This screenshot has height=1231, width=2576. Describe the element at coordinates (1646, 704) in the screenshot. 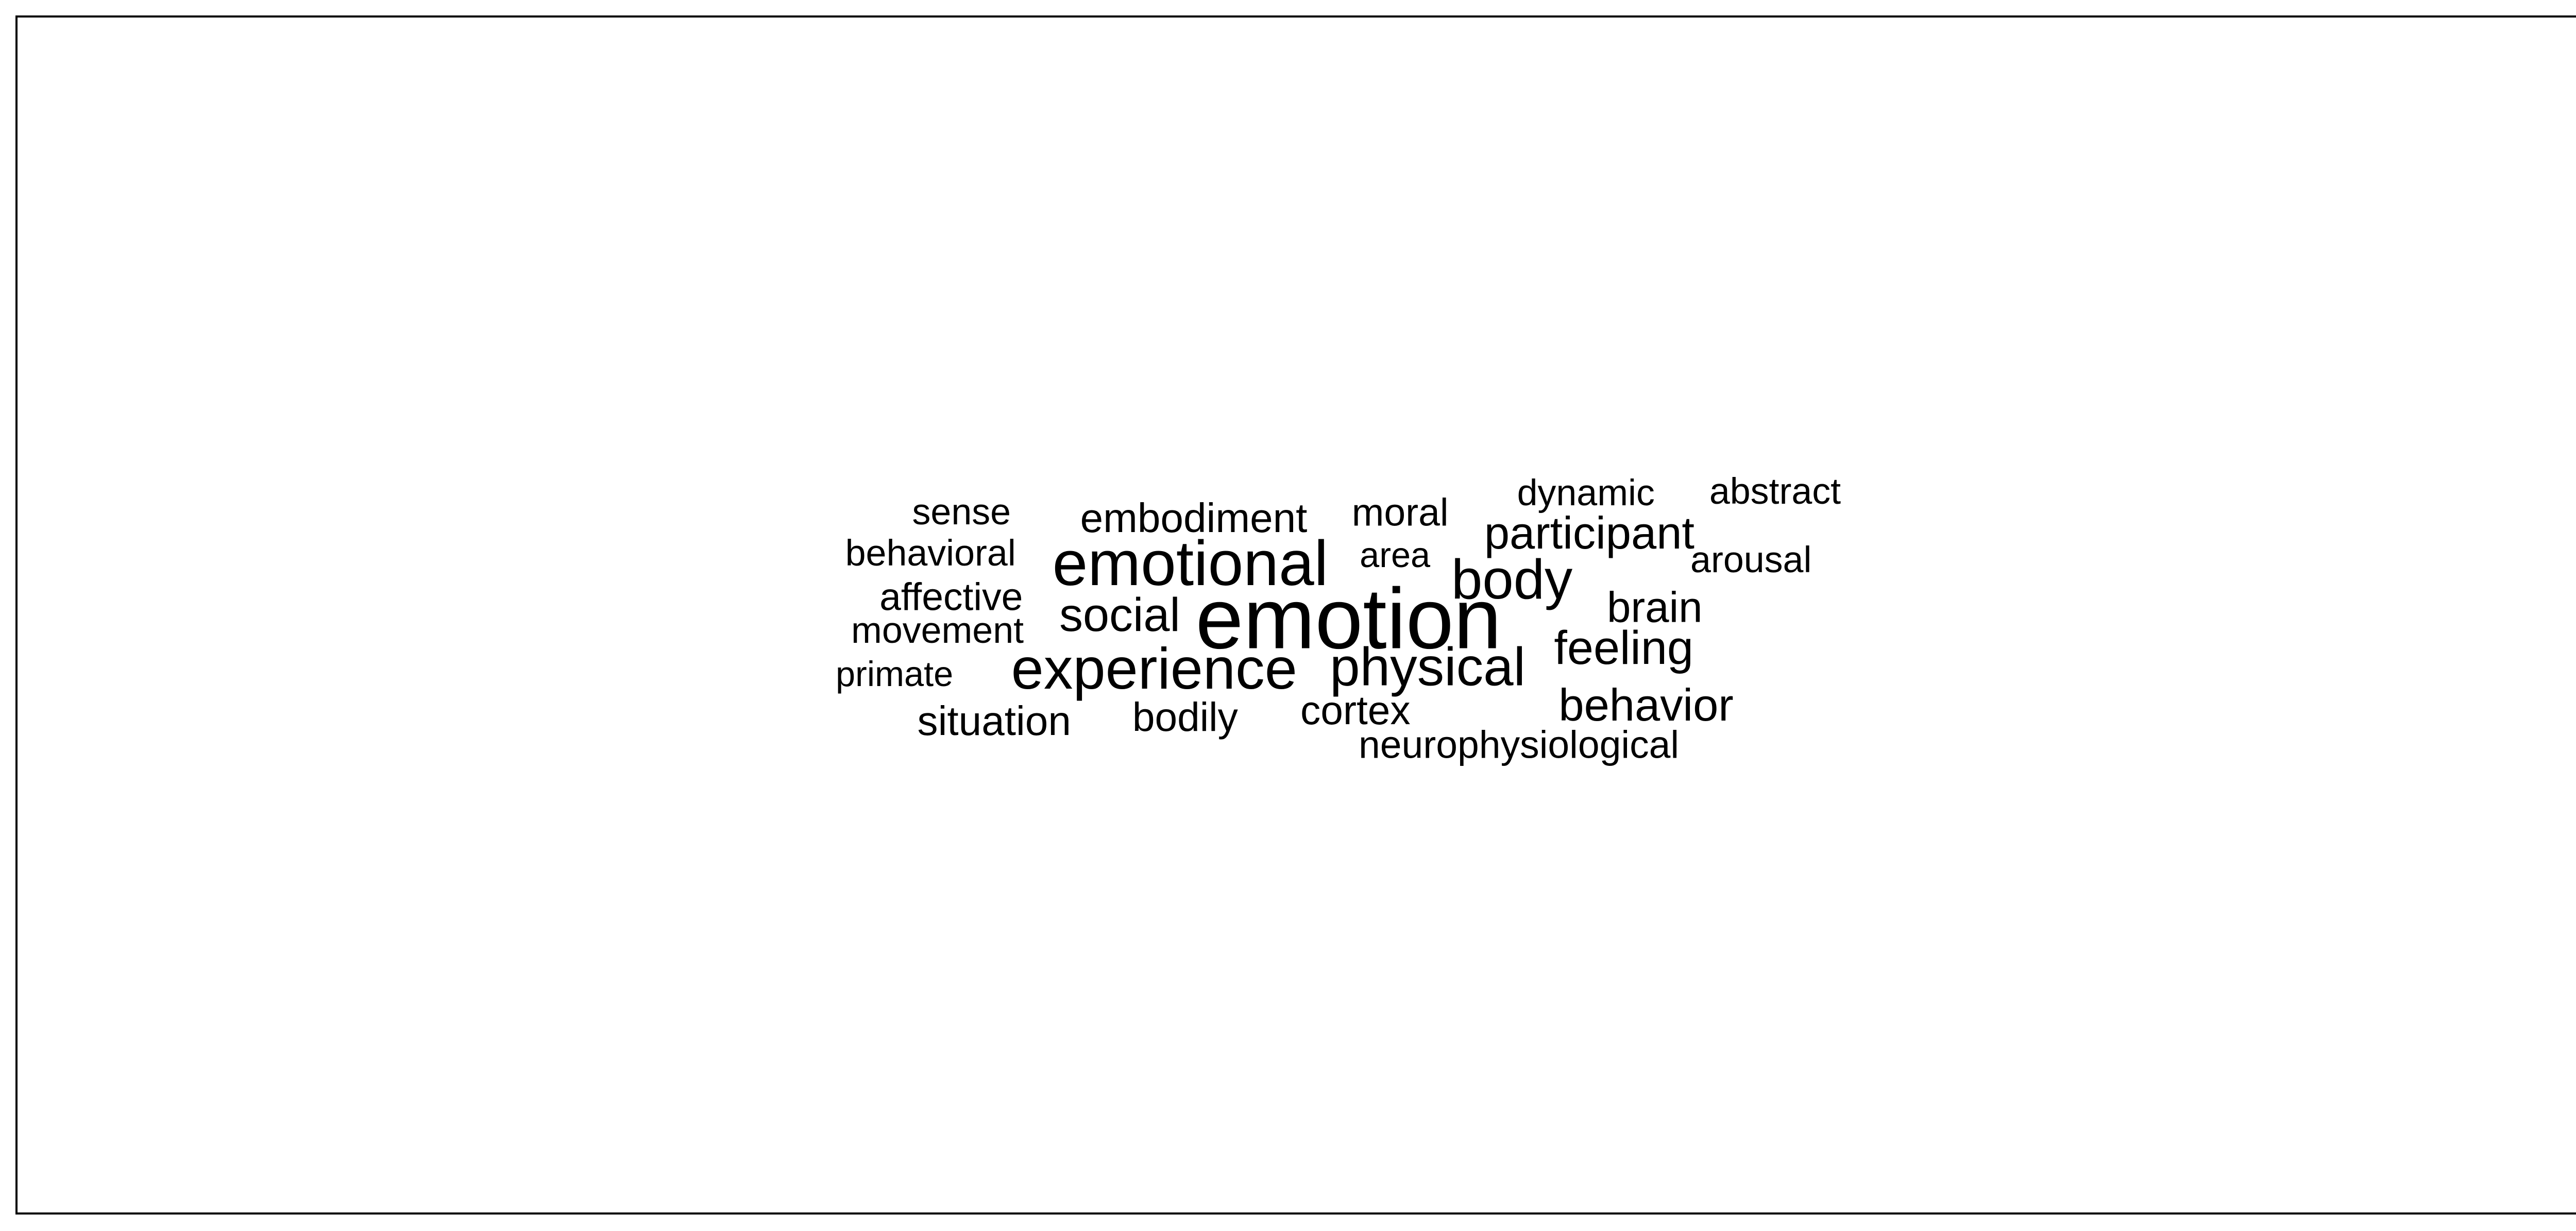

I see `word-behavior: behavior` at that location.